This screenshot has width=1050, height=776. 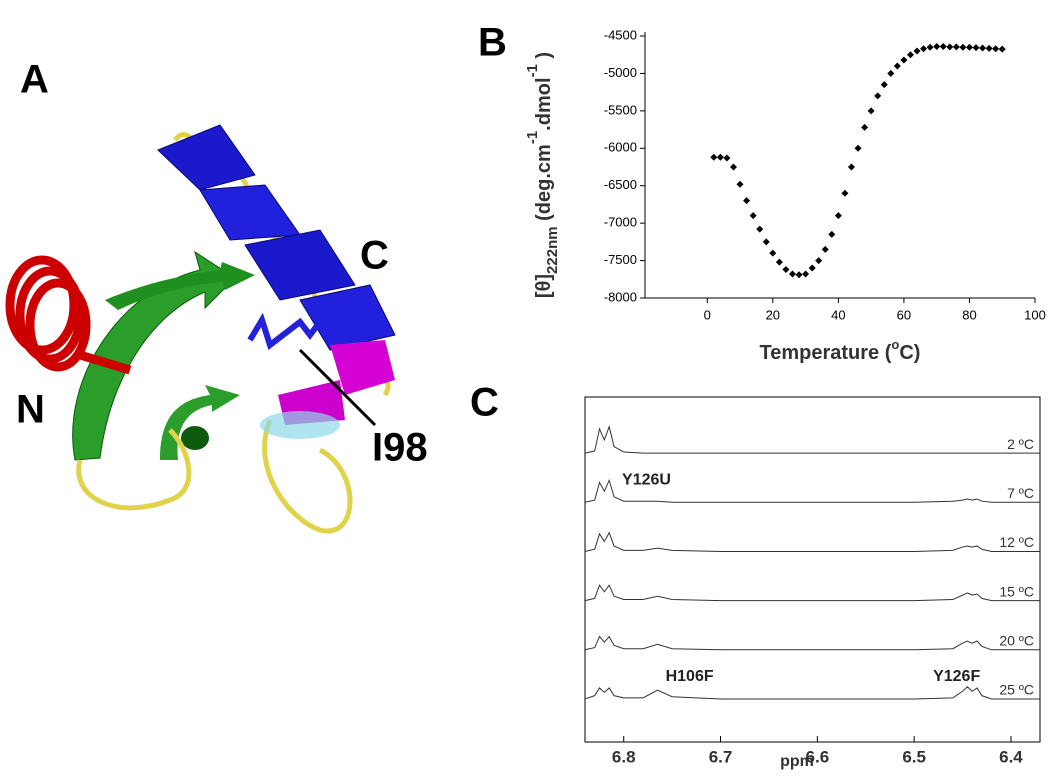 What do you see at coordinates (1011, 756) in the screenshot?
I see `x-tick-label: 6.4` at bounding box center [1011, 756].